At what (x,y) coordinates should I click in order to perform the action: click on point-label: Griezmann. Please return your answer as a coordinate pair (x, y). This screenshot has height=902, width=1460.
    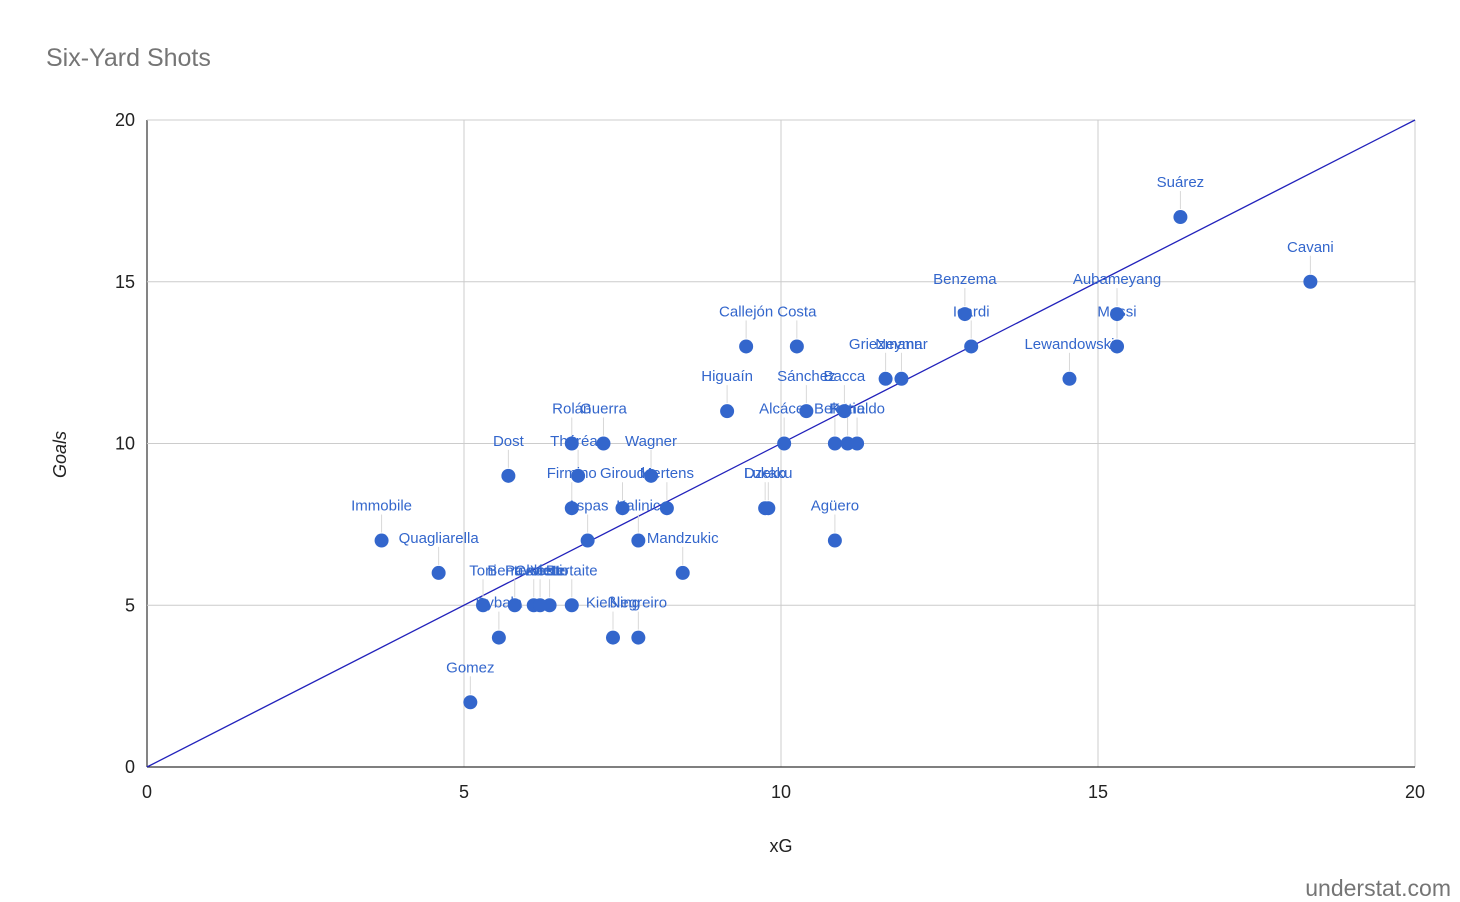
    Looking at the image, I should click on (885, 344).